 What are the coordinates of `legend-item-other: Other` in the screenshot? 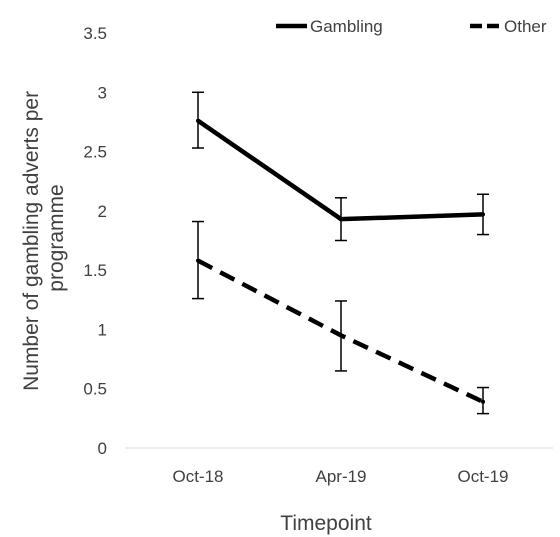 It's located at (508, 26).